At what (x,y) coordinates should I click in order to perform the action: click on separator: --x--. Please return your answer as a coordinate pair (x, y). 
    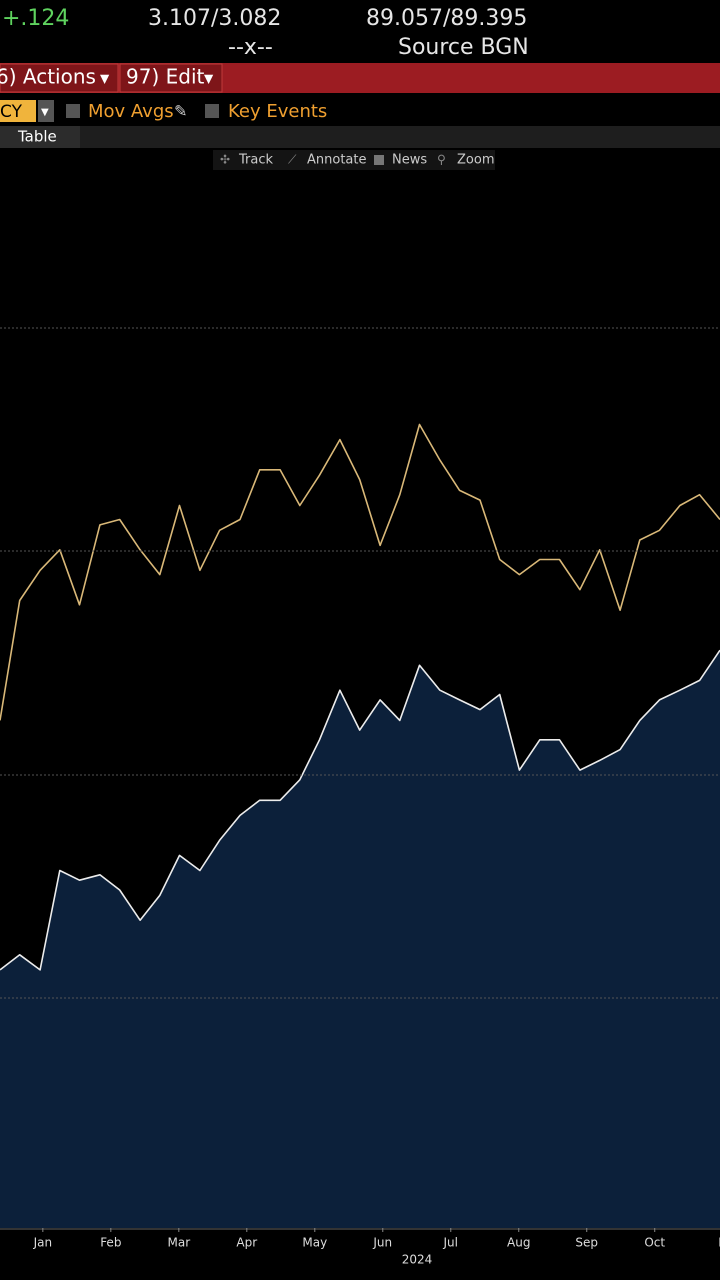
    Looking at the image, I should click on (250, 47).